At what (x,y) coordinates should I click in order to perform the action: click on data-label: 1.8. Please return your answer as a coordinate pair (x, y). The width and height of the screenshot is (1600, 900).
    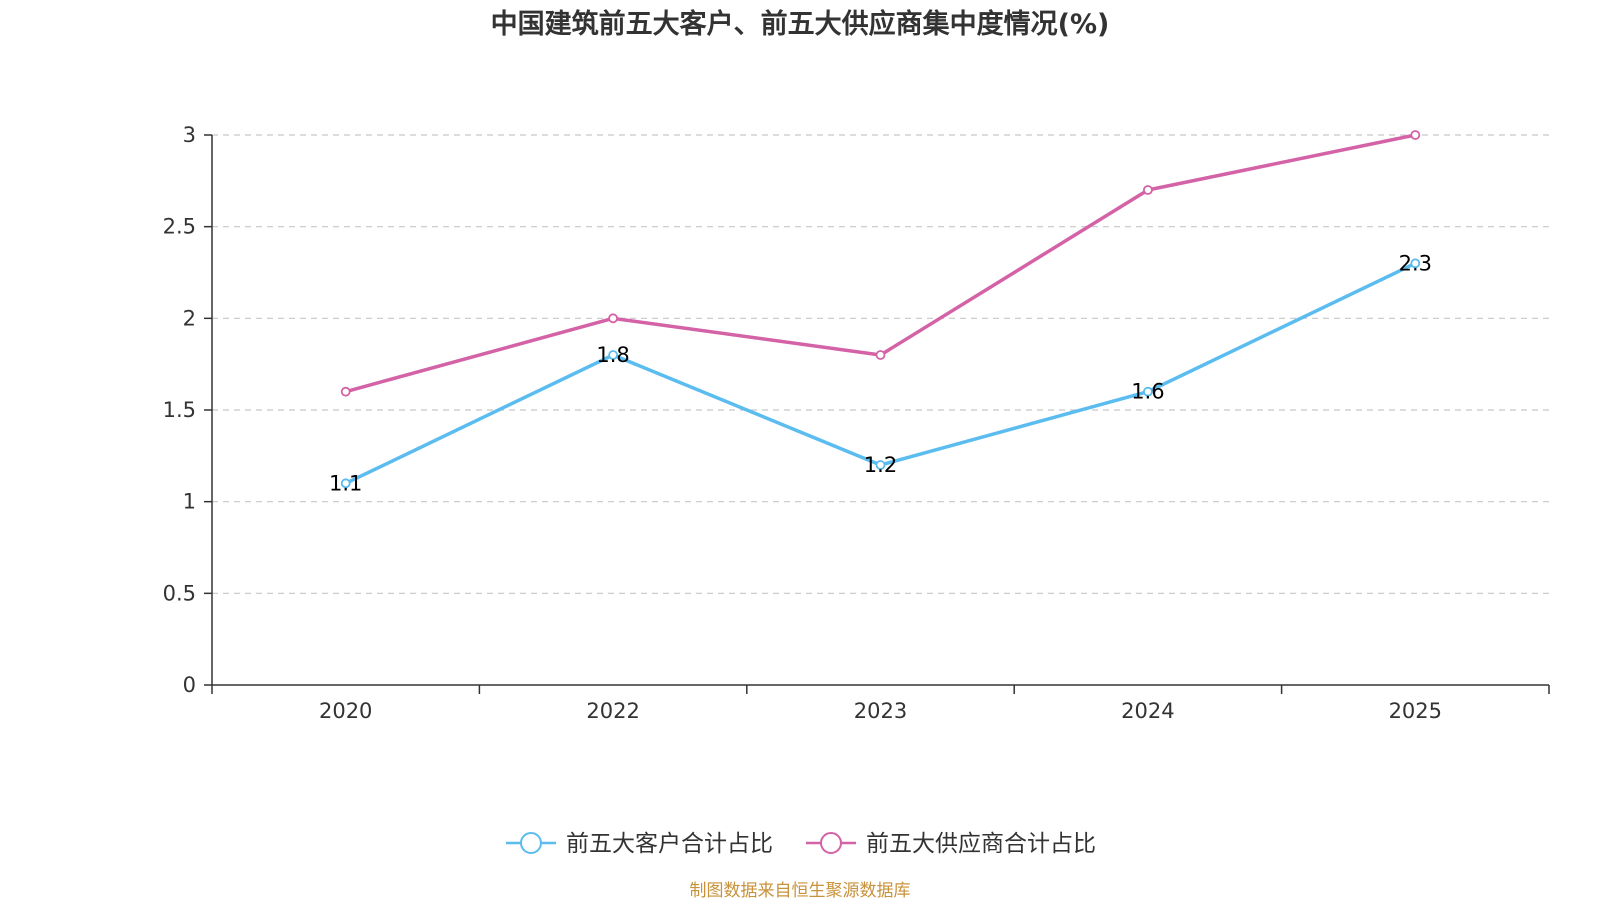
    Looking at the image, I should click on (612, 355).